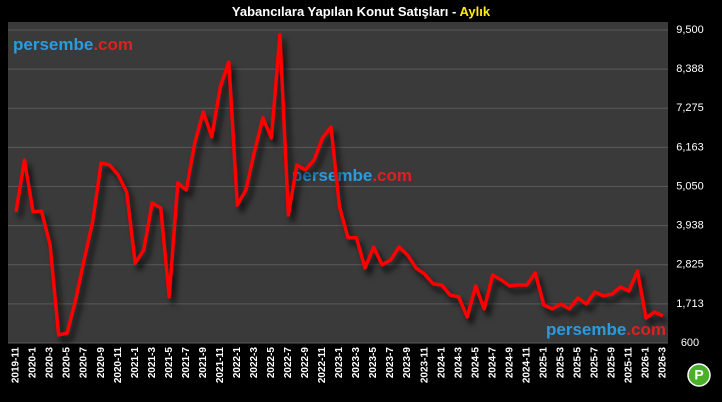 The width and height of the screenshot is (722, 402). Describe the element at coordinates (169, 363) in the screenshot. I see `x-tick-label: 2021-5` at that location.